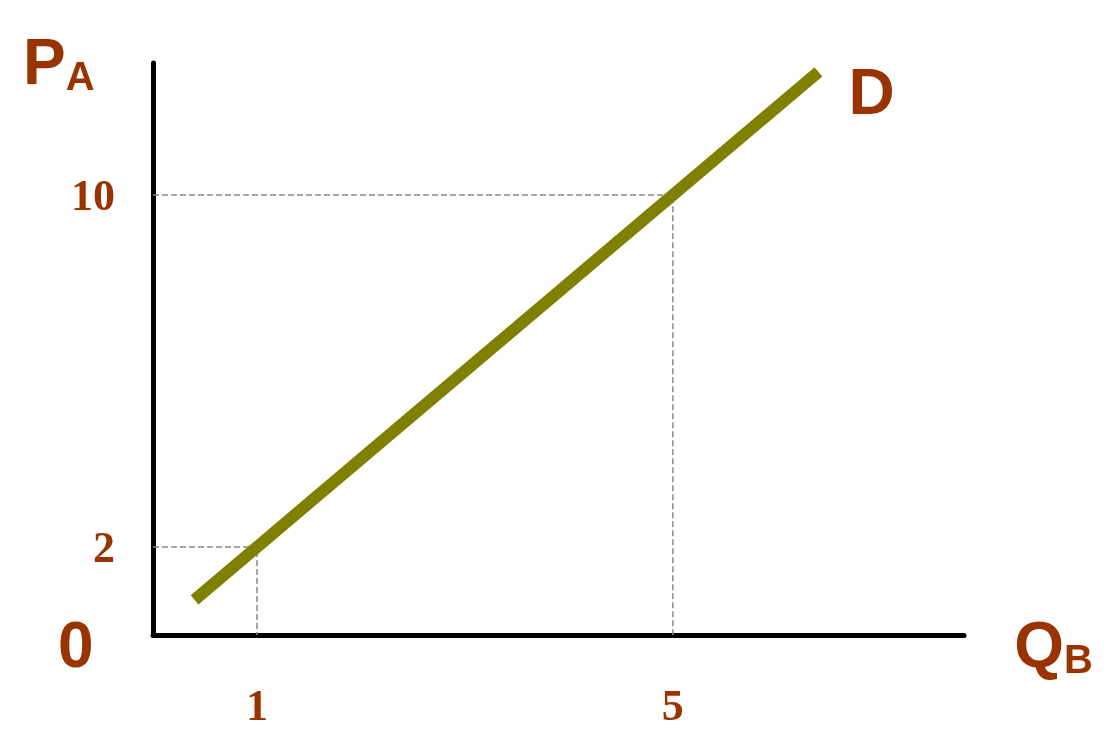 This screenshot has height=735, width=1109. I want to click on series-label: D, so click(871, 91).